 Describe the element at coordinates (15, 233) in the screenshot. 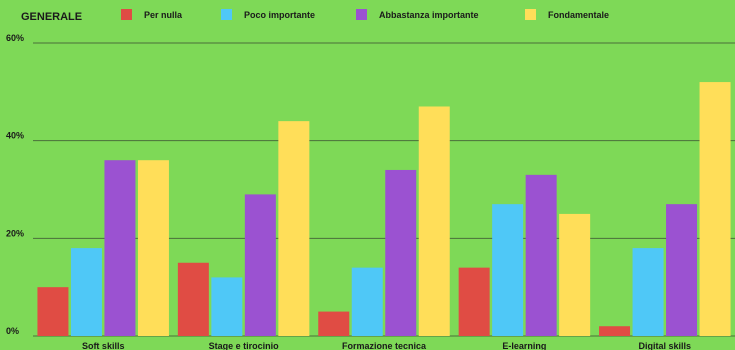

I see `y-tick-label: 20%` at that location.